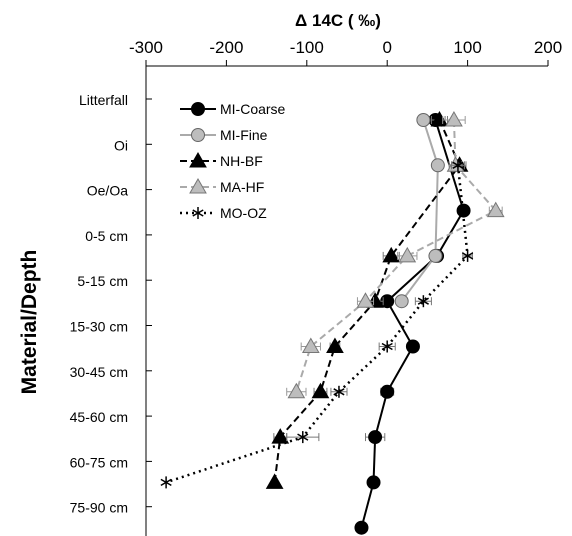 The image size is (572, 536). Describe the element at coordinates (241, 161) in the screenshot. I see `legend-label: NH-BF` at that location.